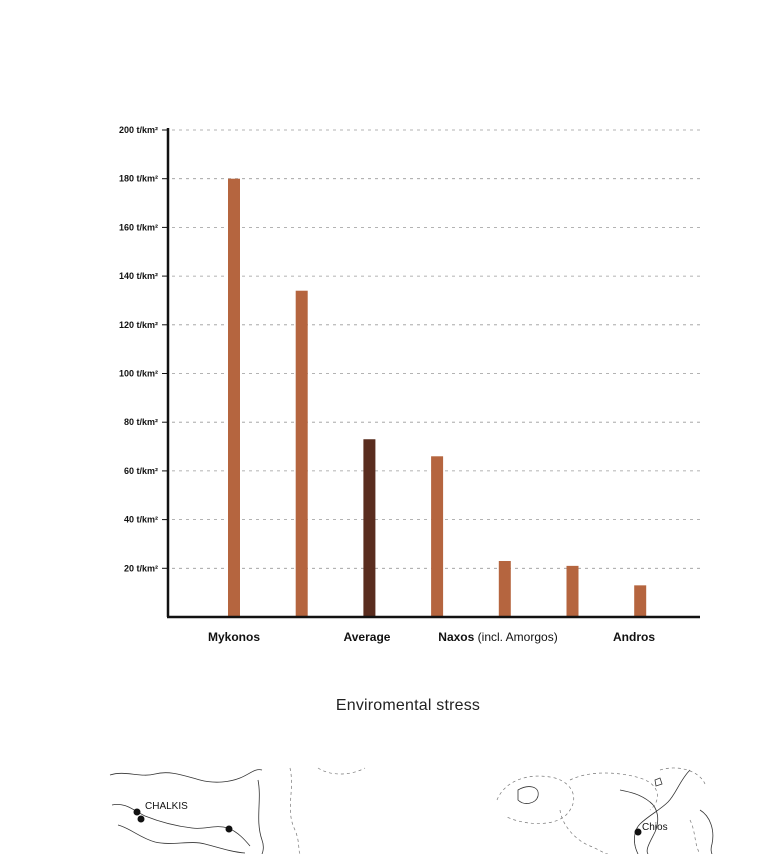 The image size is (770, 854). I want to click on y-tick-label: 100 t/km², so click(138, 374).